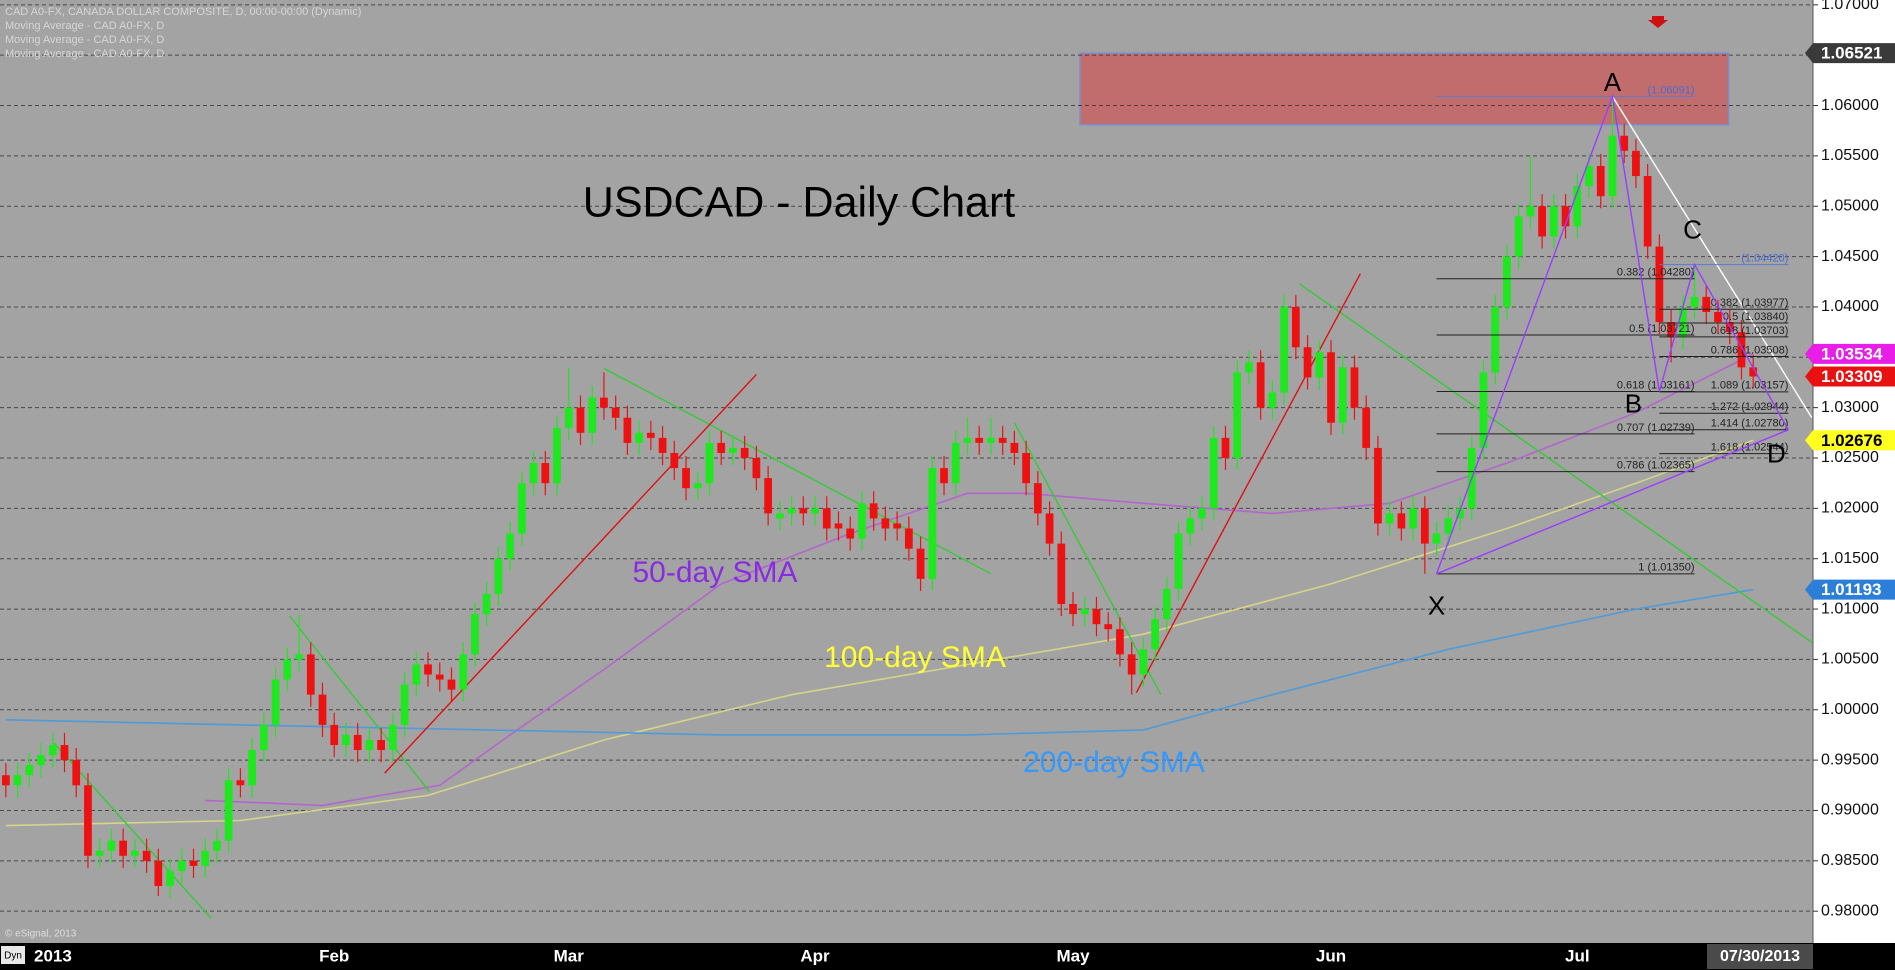  I want to click on pattern-line, so click(1612, 334).